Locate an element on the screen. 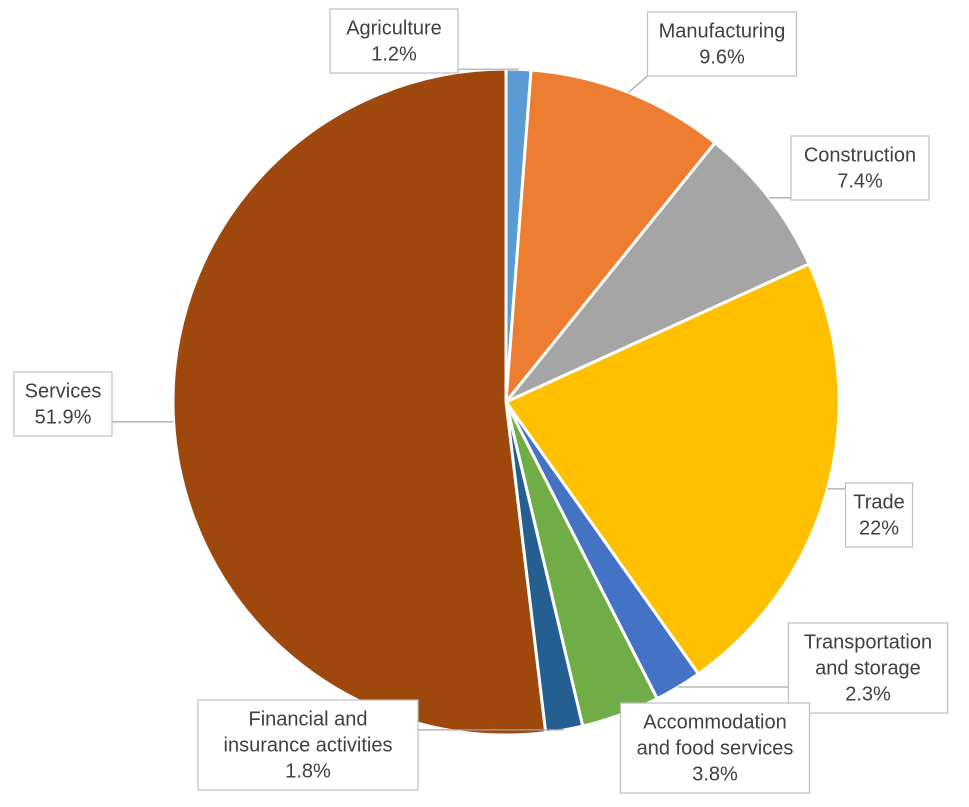  slice-value-label: 1.2% is located at coordinates (394, 54).